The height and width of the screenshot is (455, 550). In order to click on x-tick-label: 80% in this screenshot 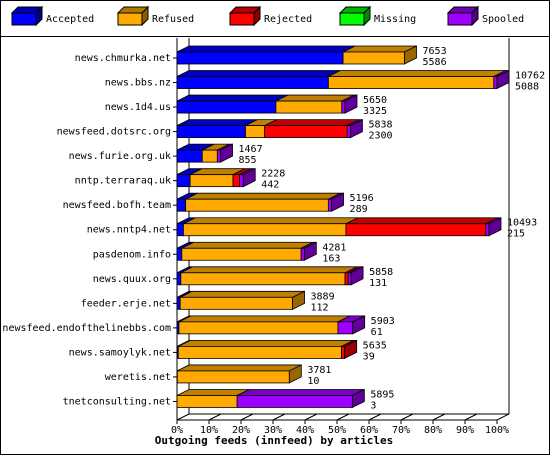, I will do `click(433, 430)`.